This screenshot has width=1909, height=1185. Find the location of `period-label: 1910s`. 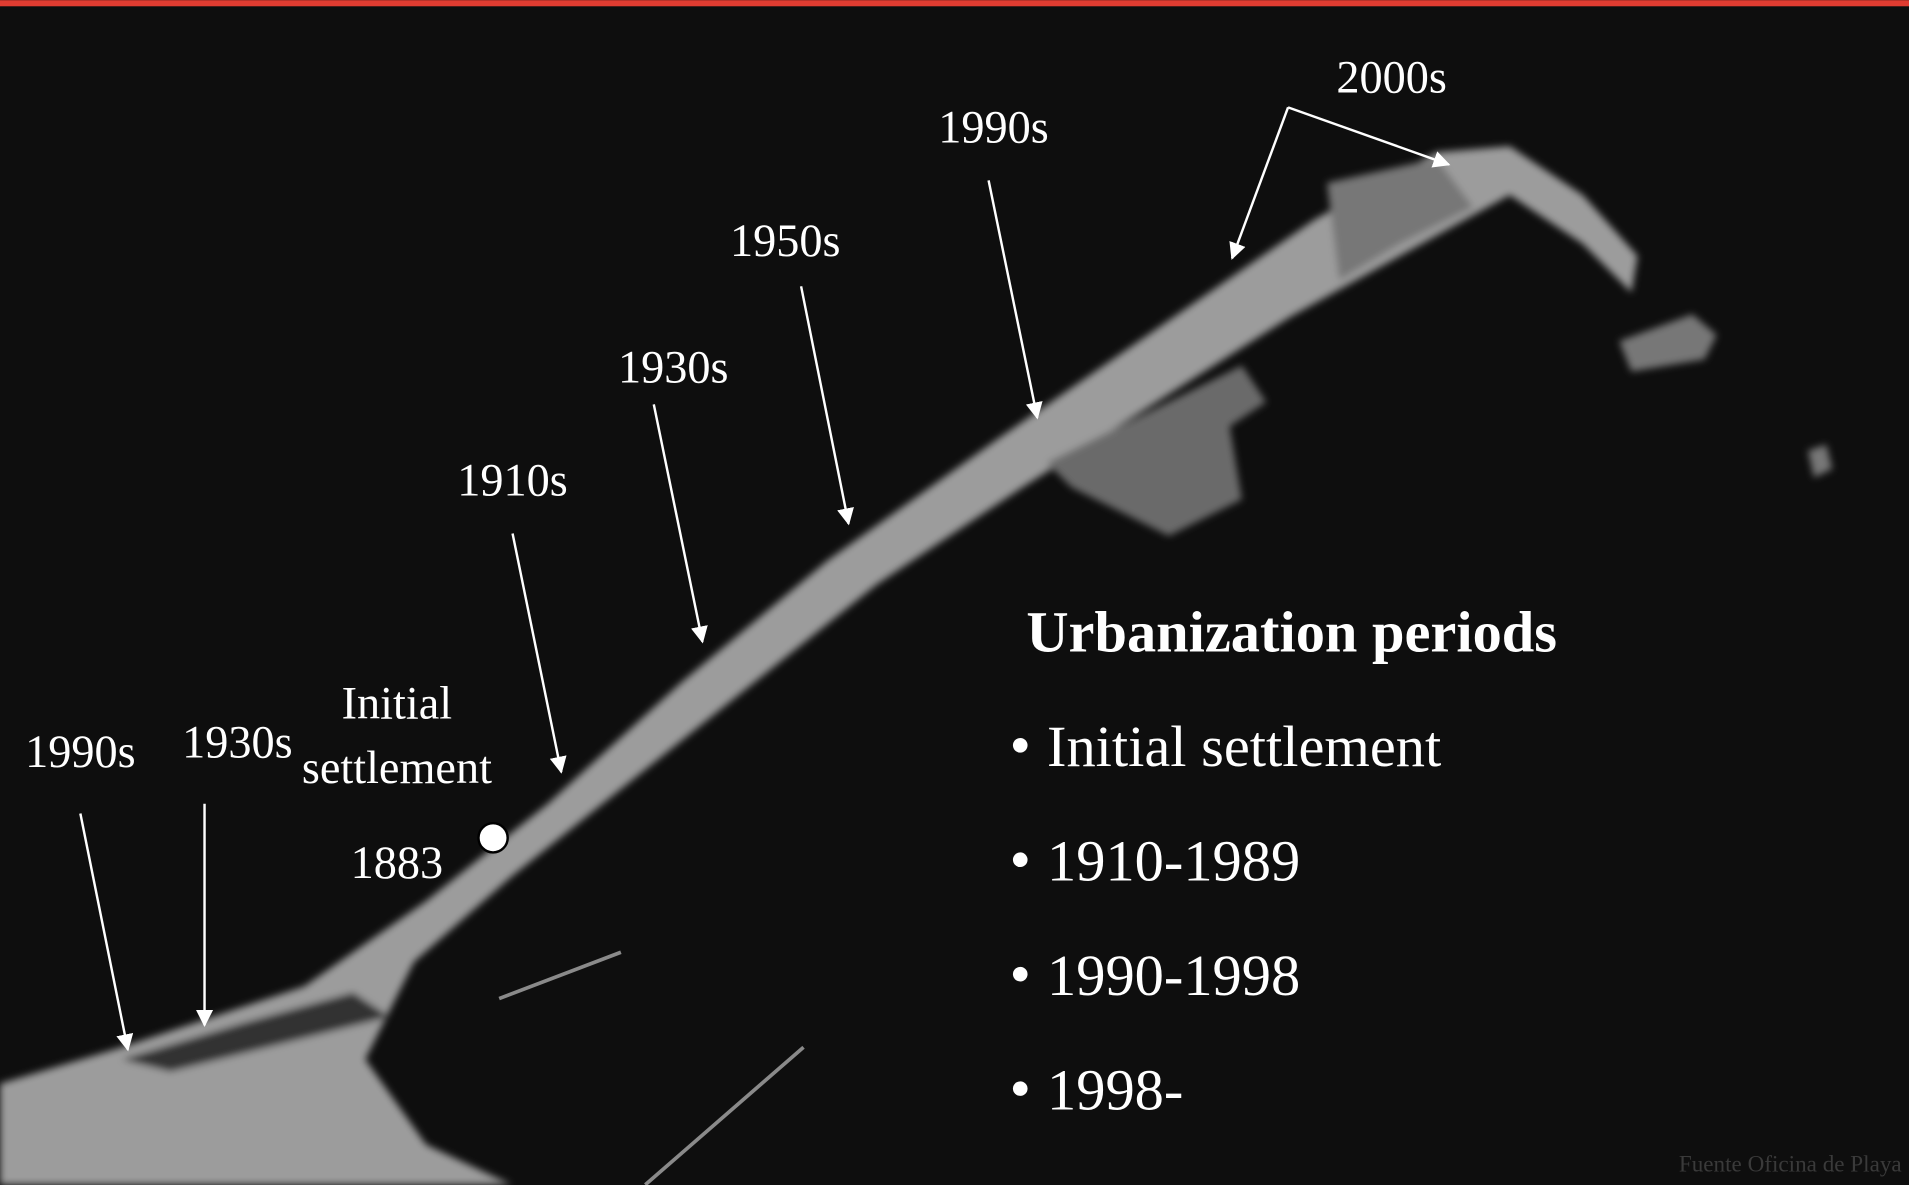

period-label: 1910s is located at coordinates (512, 481).